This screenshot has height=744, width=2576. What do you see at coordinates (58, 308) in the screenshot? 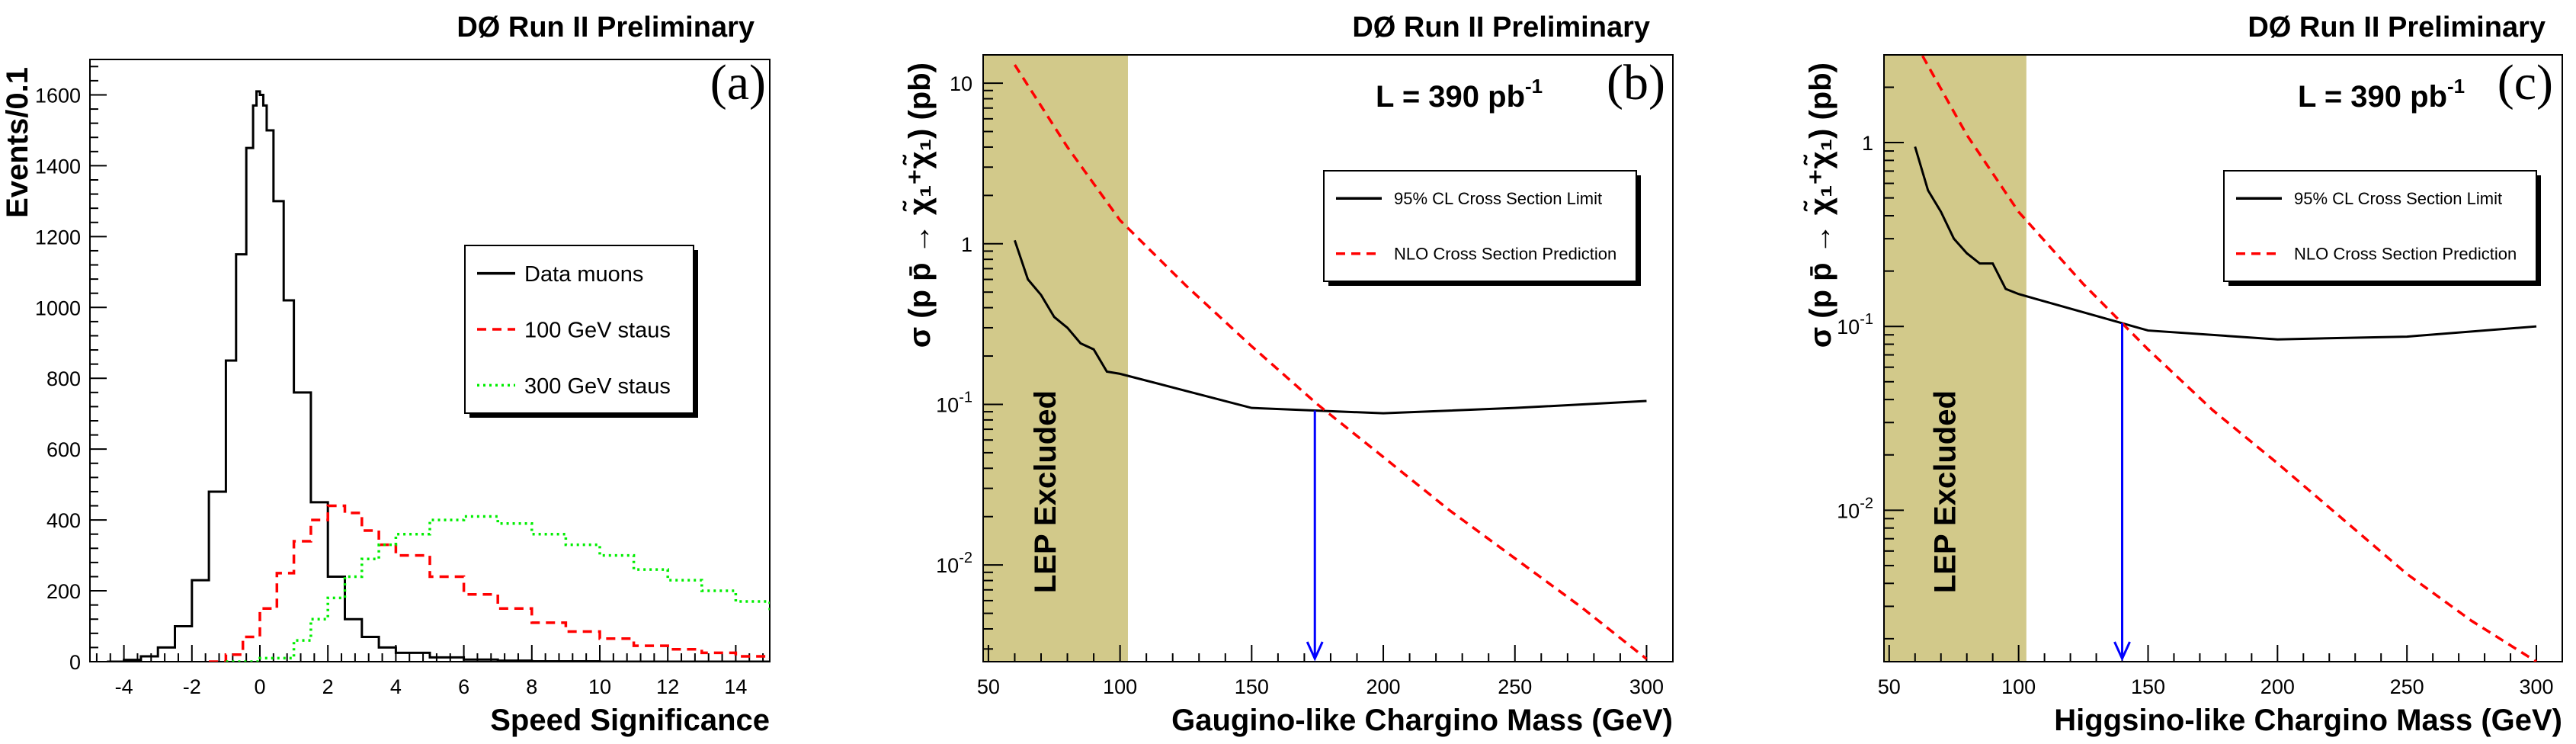
I see `y-tick-label: 1000` at bounding box center [58, 308].